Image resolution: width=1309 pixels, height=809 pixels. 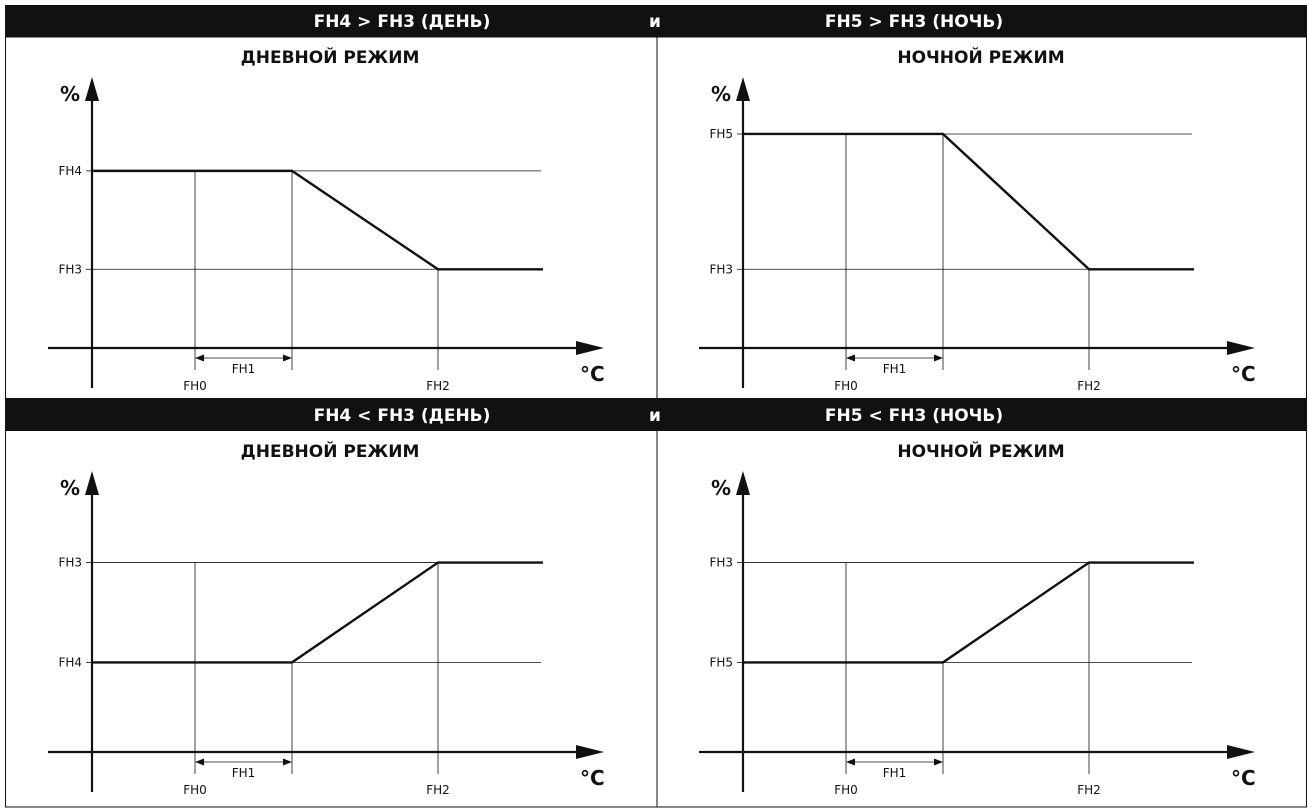 I want to click on header-connector-1: и, so click(x=655, y=22).